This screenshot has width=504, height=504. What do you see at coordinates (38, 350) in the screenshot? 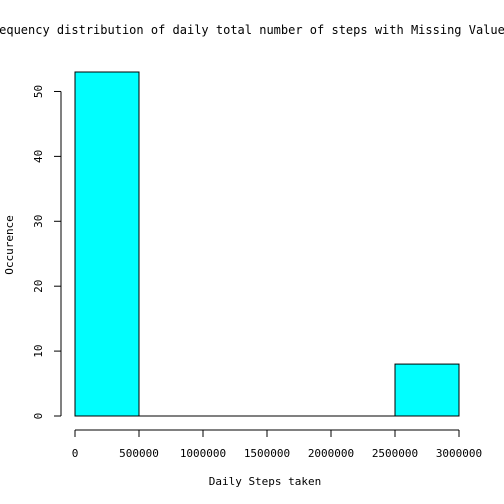
I see `y-tick-label: 10` at bounding box center [38, 350].